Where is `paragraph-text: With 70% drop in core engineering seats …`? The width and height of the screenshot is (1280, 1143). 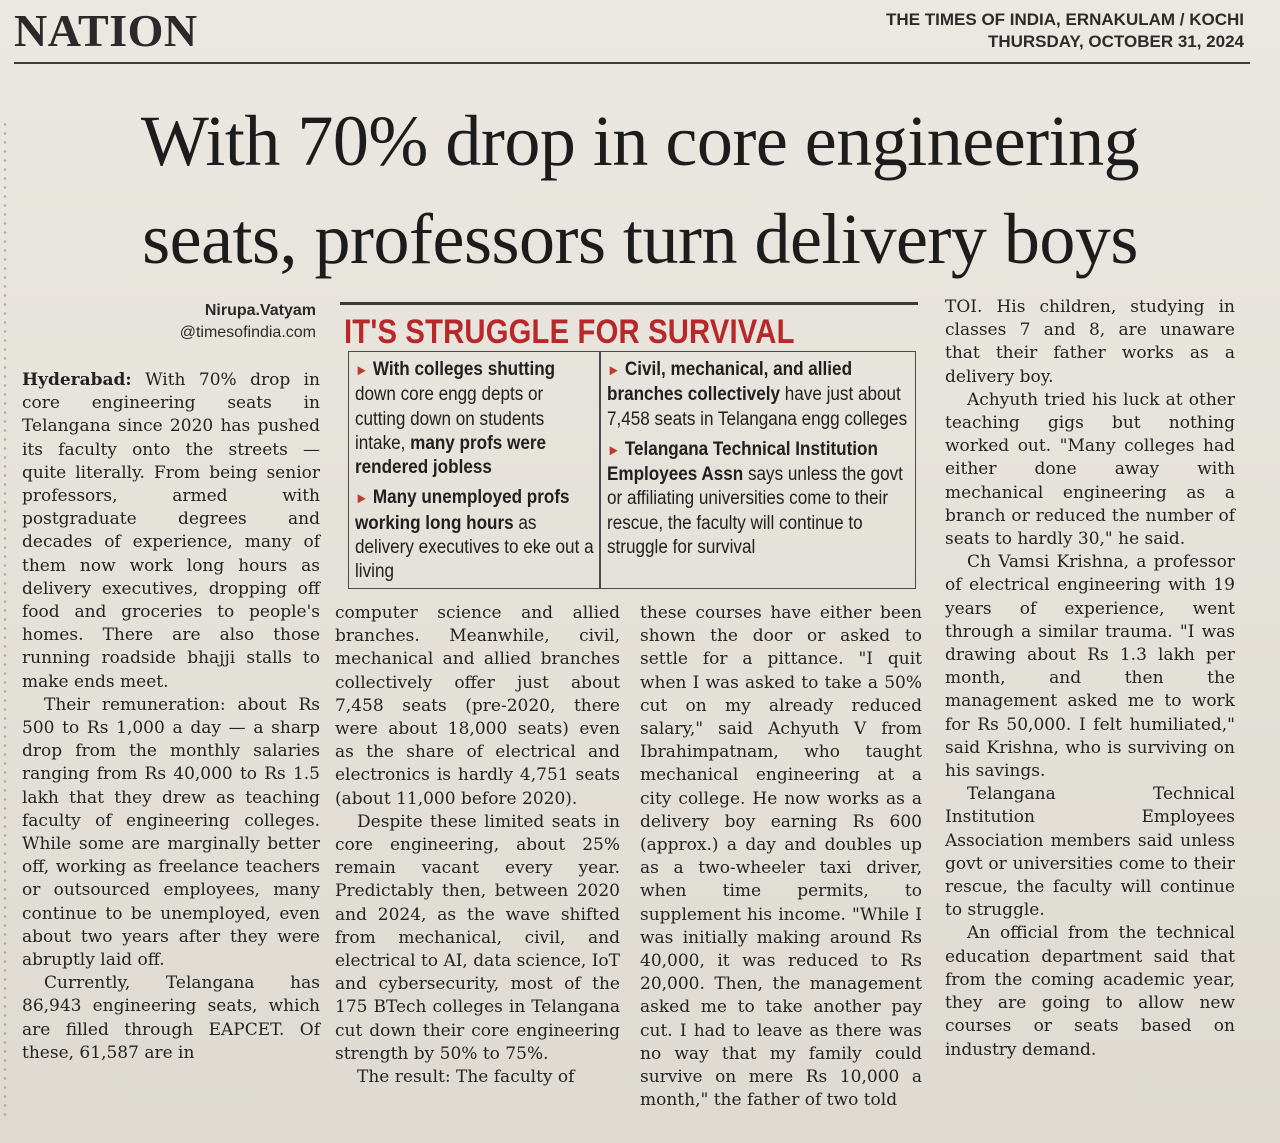
paragraph-text: With 70% drop in core engineering seats … is located at coordinates (171, 531).